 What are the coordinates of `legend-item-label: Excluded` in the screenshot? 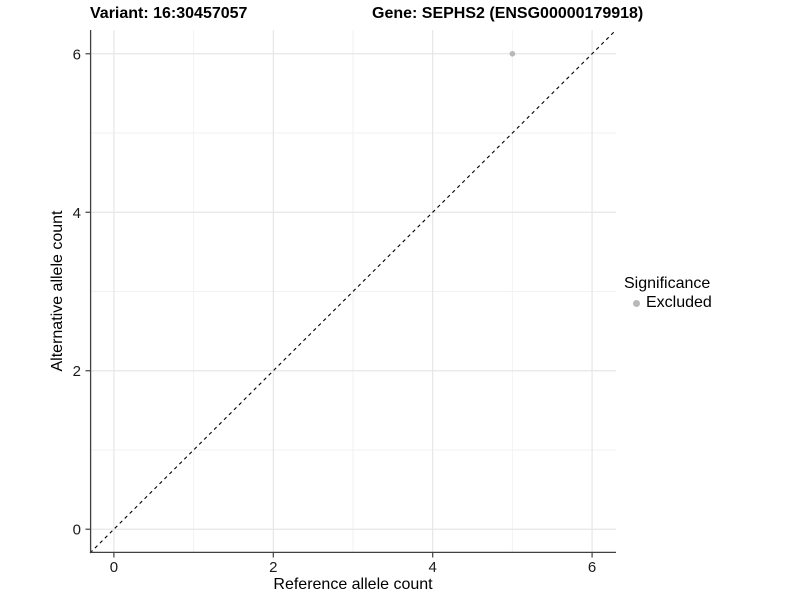 It's located at (679, 302).